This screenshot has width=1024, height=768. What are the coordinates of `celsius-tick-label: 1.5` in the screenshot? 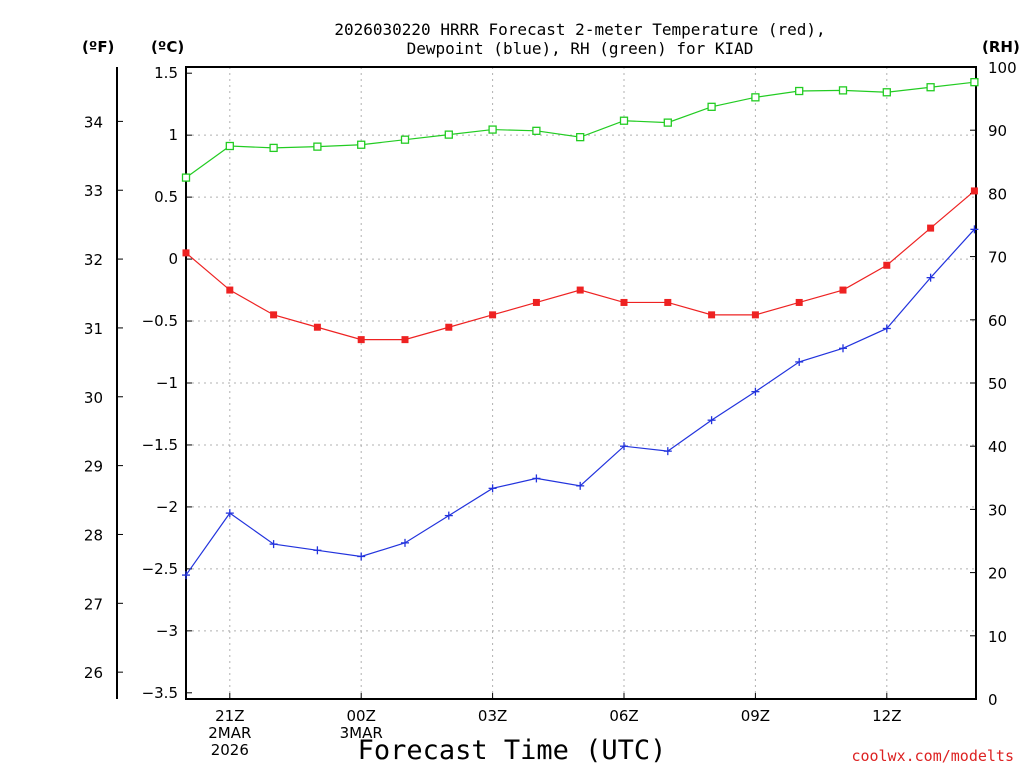 It's located at (166, 73).